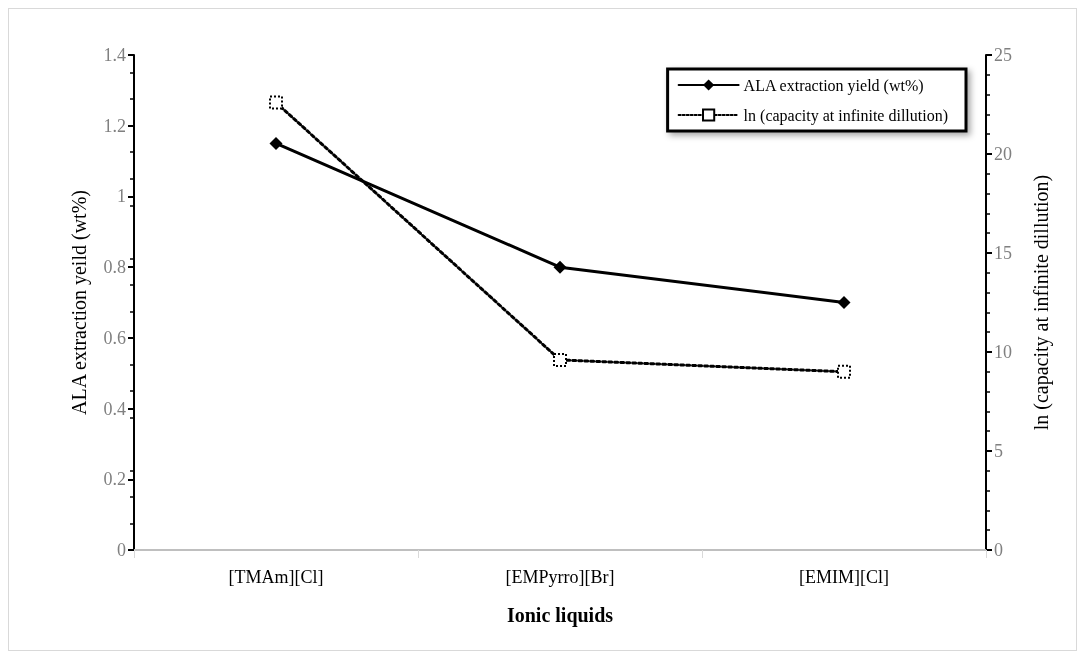 This screenshot has height=659, width=1085. I want to click on y2-tick-label: 20, so click(1003, 154).